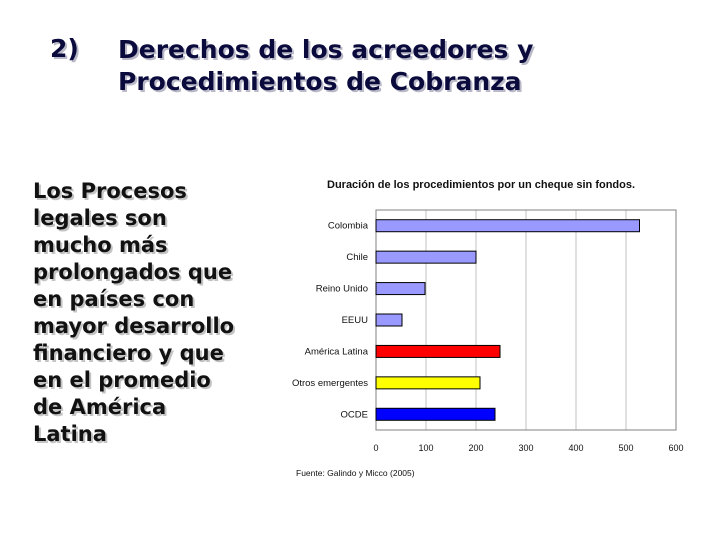 The image size is (720, 540). I want to click on slide-title-line-2: Procedimientos de Cobranza, so click(320, 81).